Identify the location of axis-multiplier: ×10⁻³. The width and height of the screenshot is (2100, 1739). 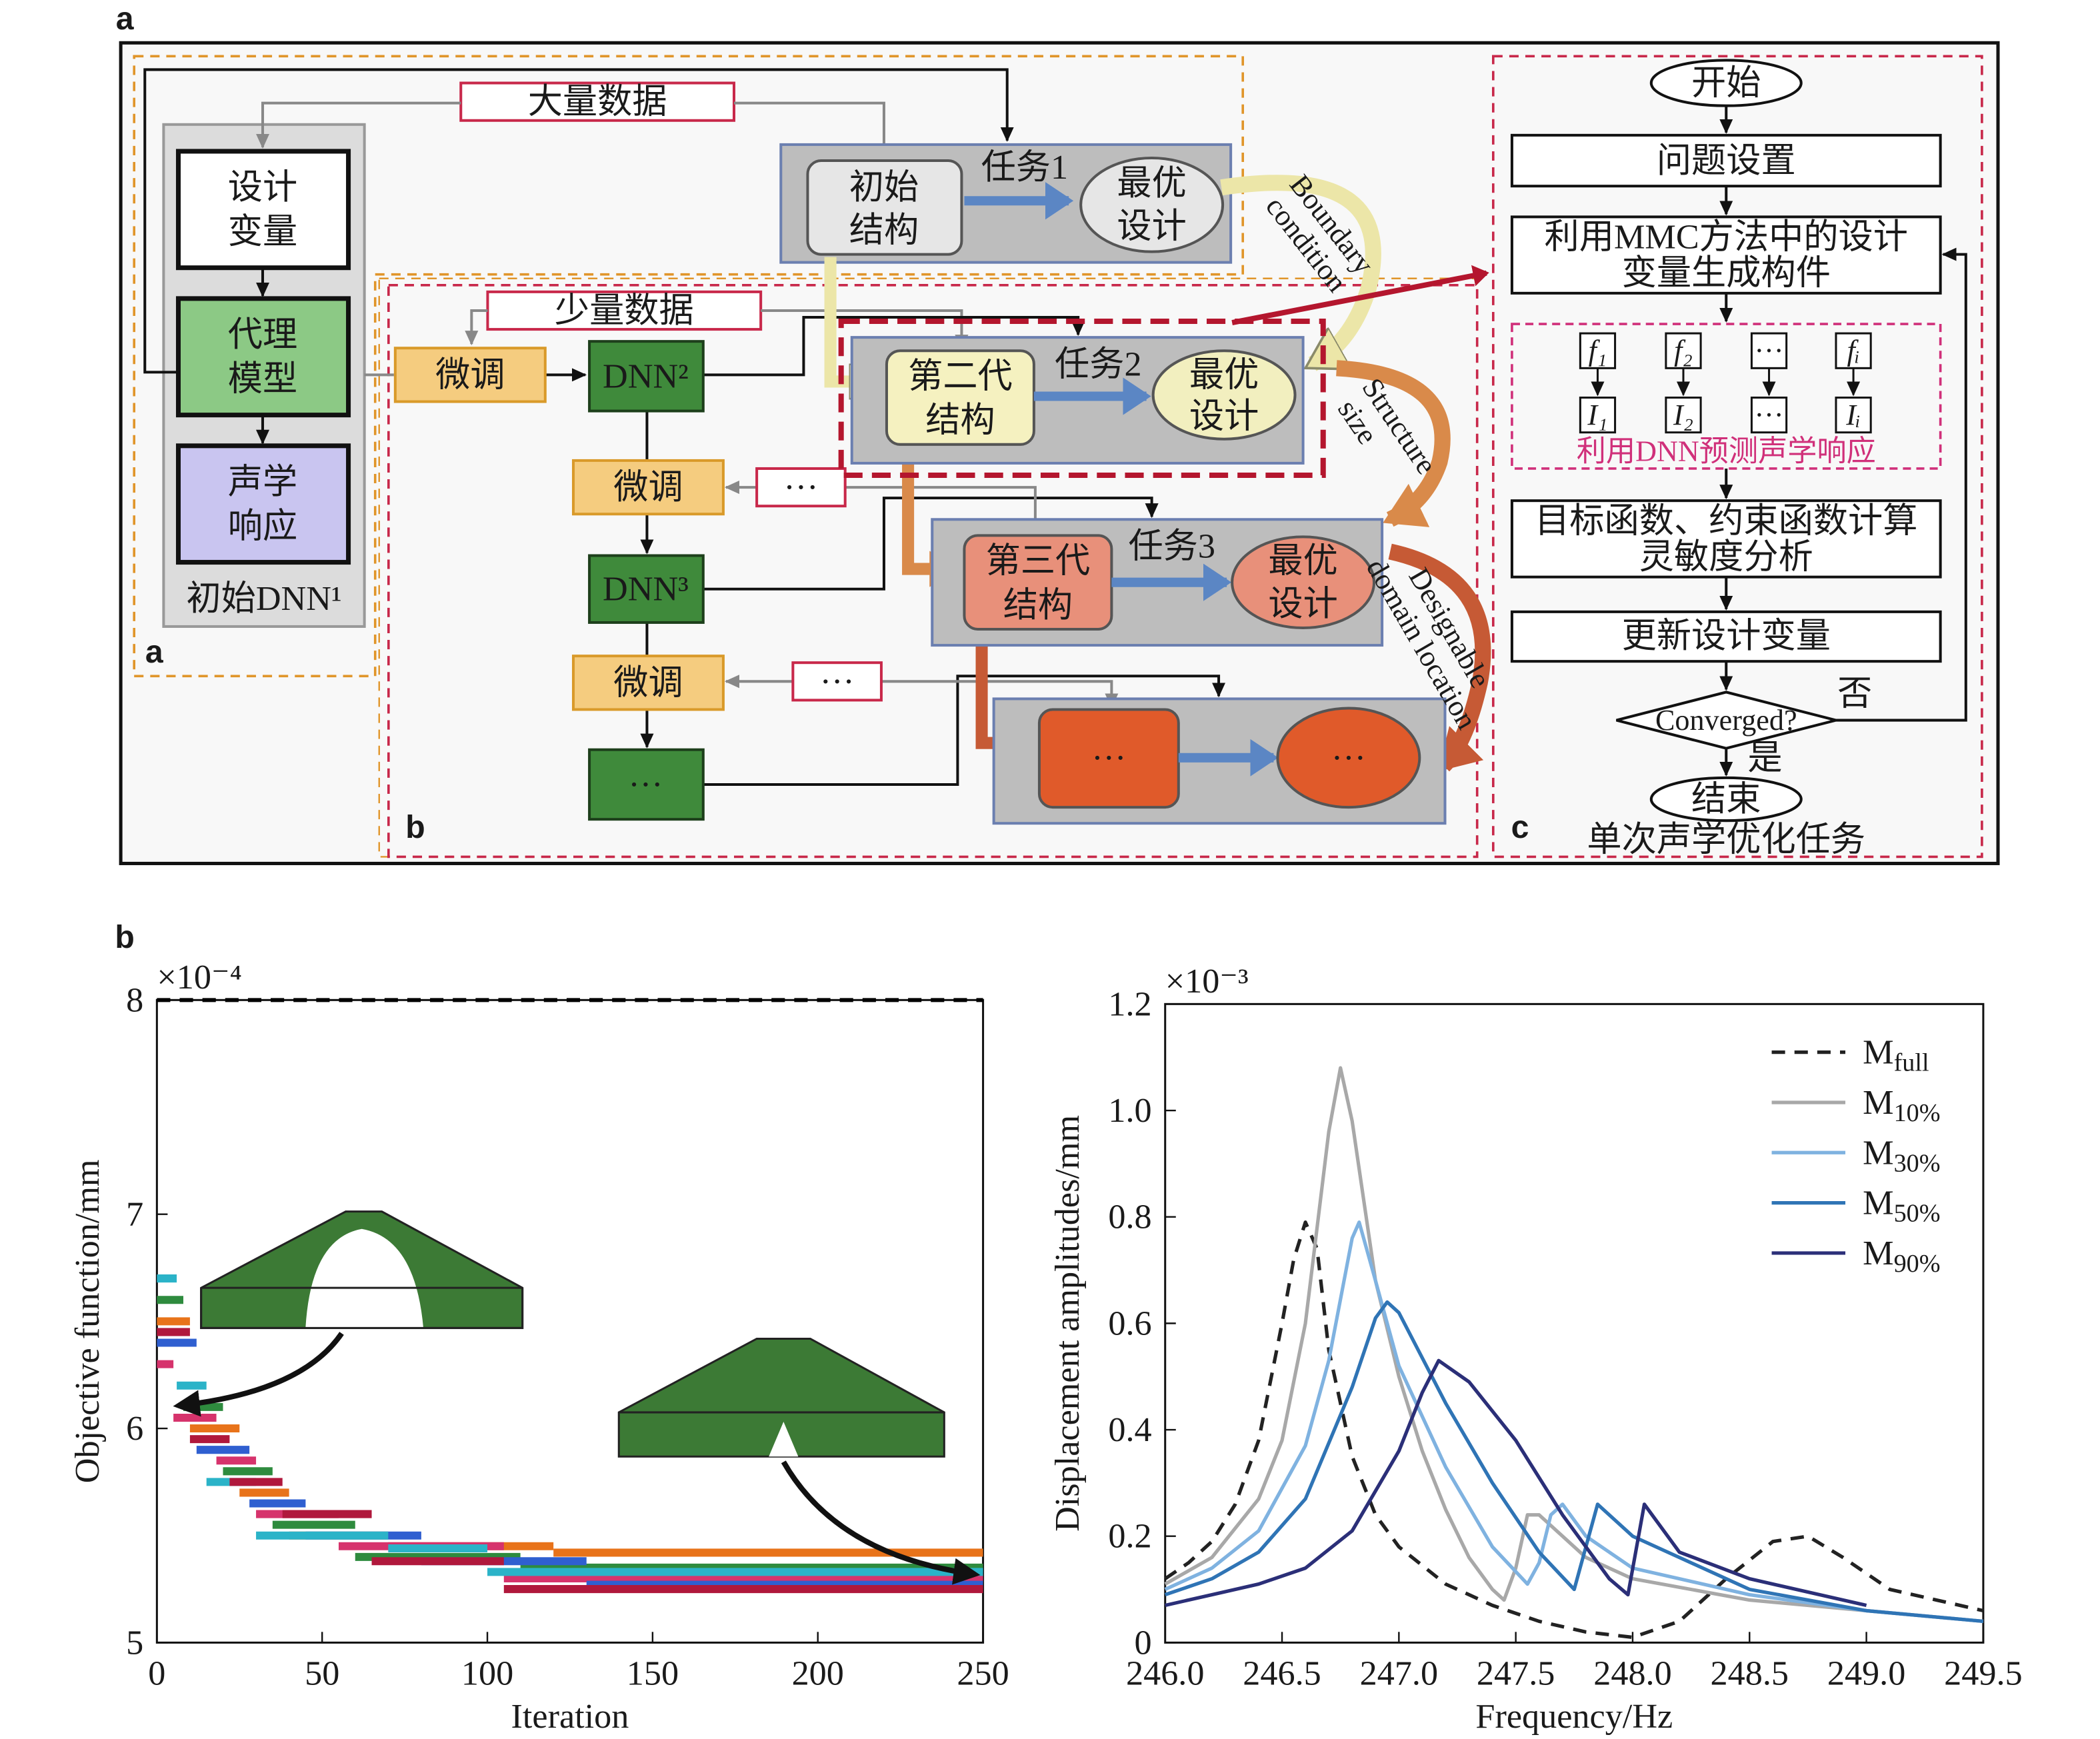
(1207, 981).